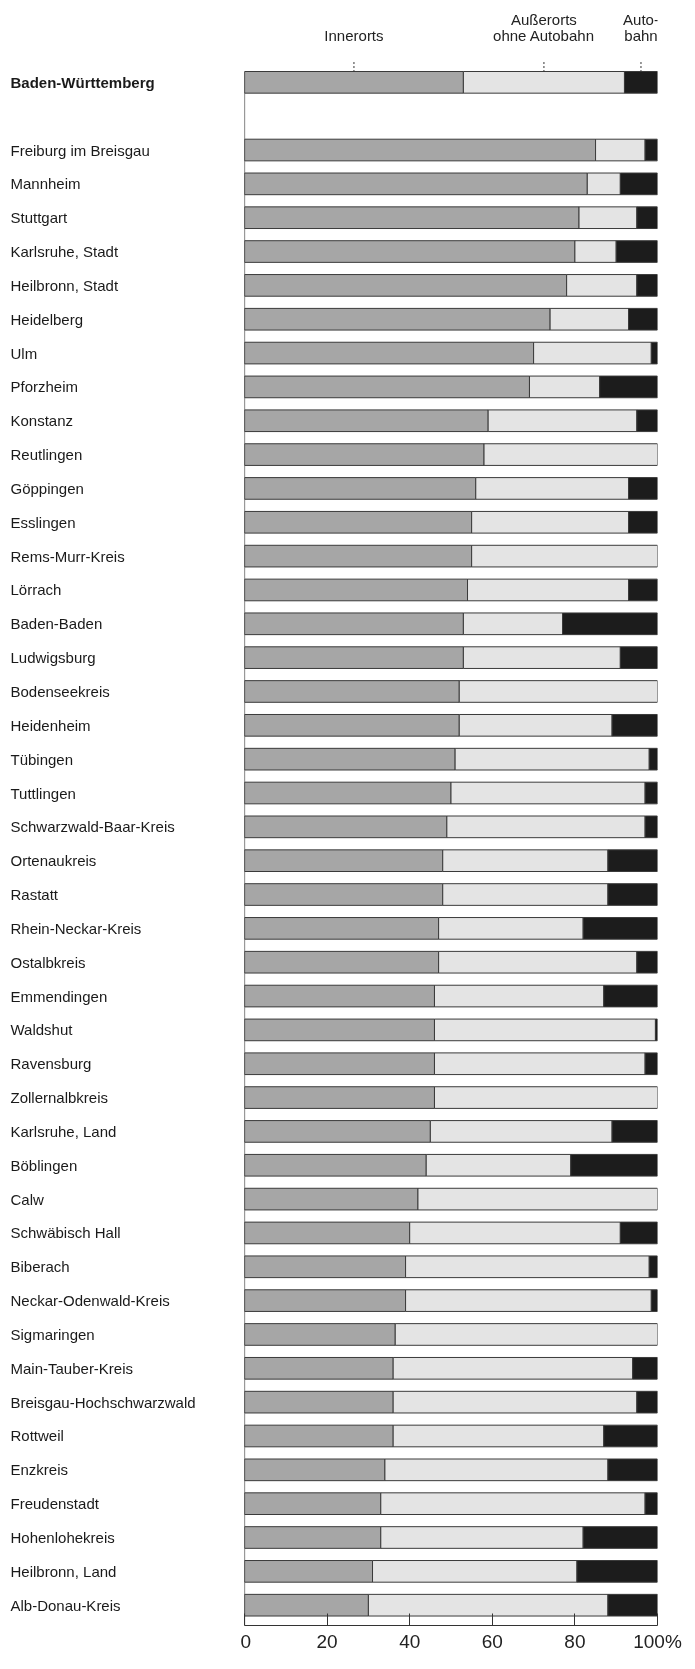  What do you see at coordinates (72, 1368) in the screenshot?
I see `y-tick-label: Main-Tauber-Kreis` at bounding box center [72, 1368].